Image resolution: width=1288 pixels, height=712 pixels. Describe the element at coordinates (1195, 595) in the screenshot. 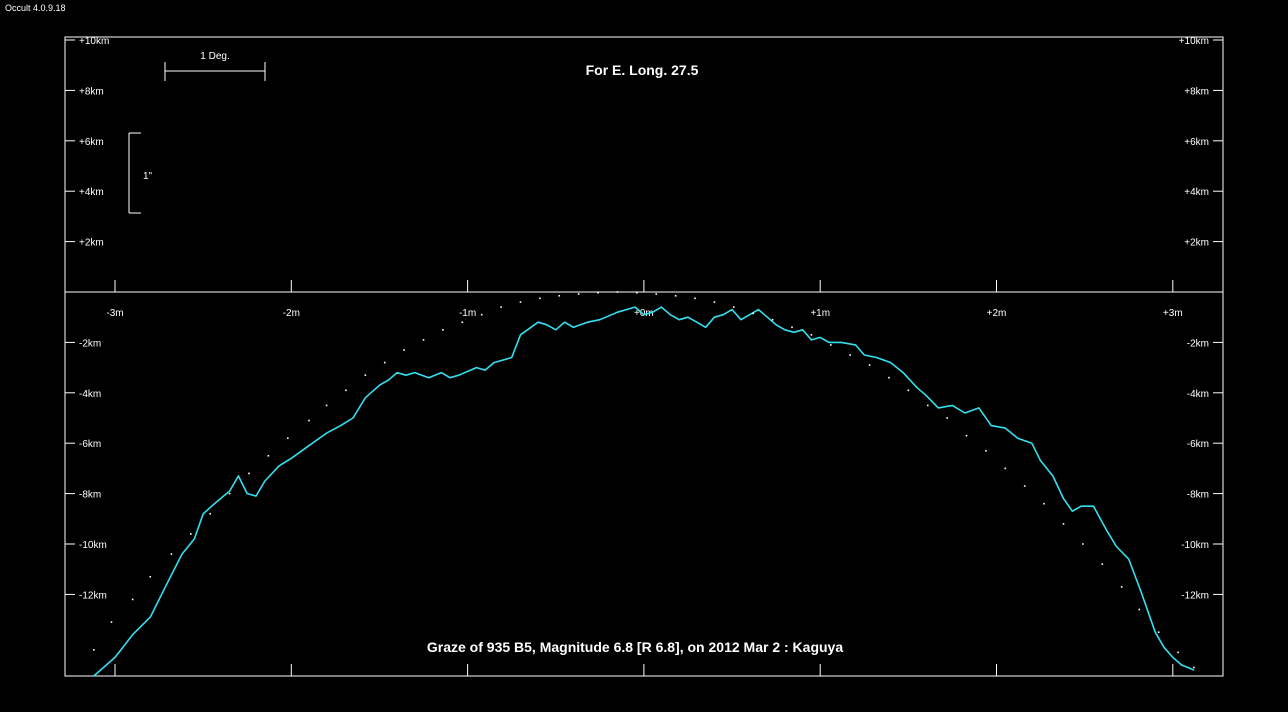

I see `y-tick-label-right: -12km` at that location.